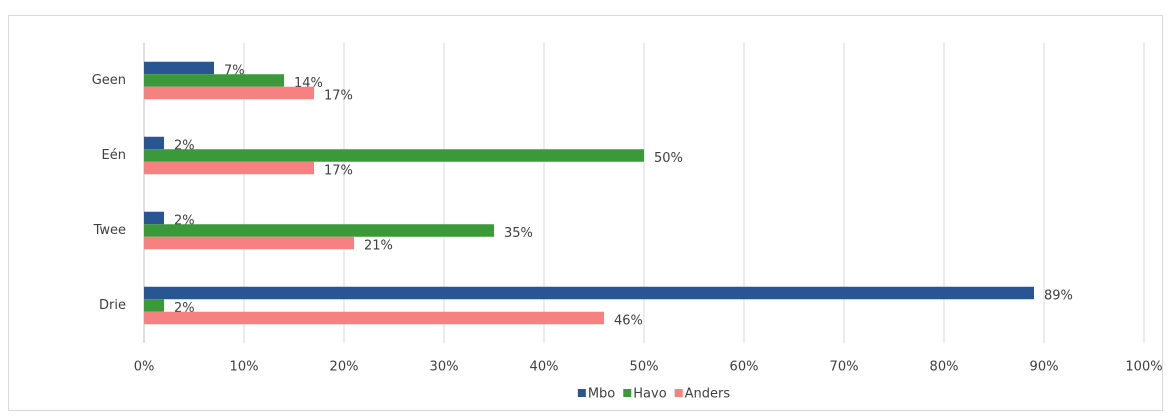 Image resolution: width=1169 pixels, height=416 pixels. Describe the element at coordinates (1044, 367) in the screenshot. I see `x-tick-label: 90%` at that location.